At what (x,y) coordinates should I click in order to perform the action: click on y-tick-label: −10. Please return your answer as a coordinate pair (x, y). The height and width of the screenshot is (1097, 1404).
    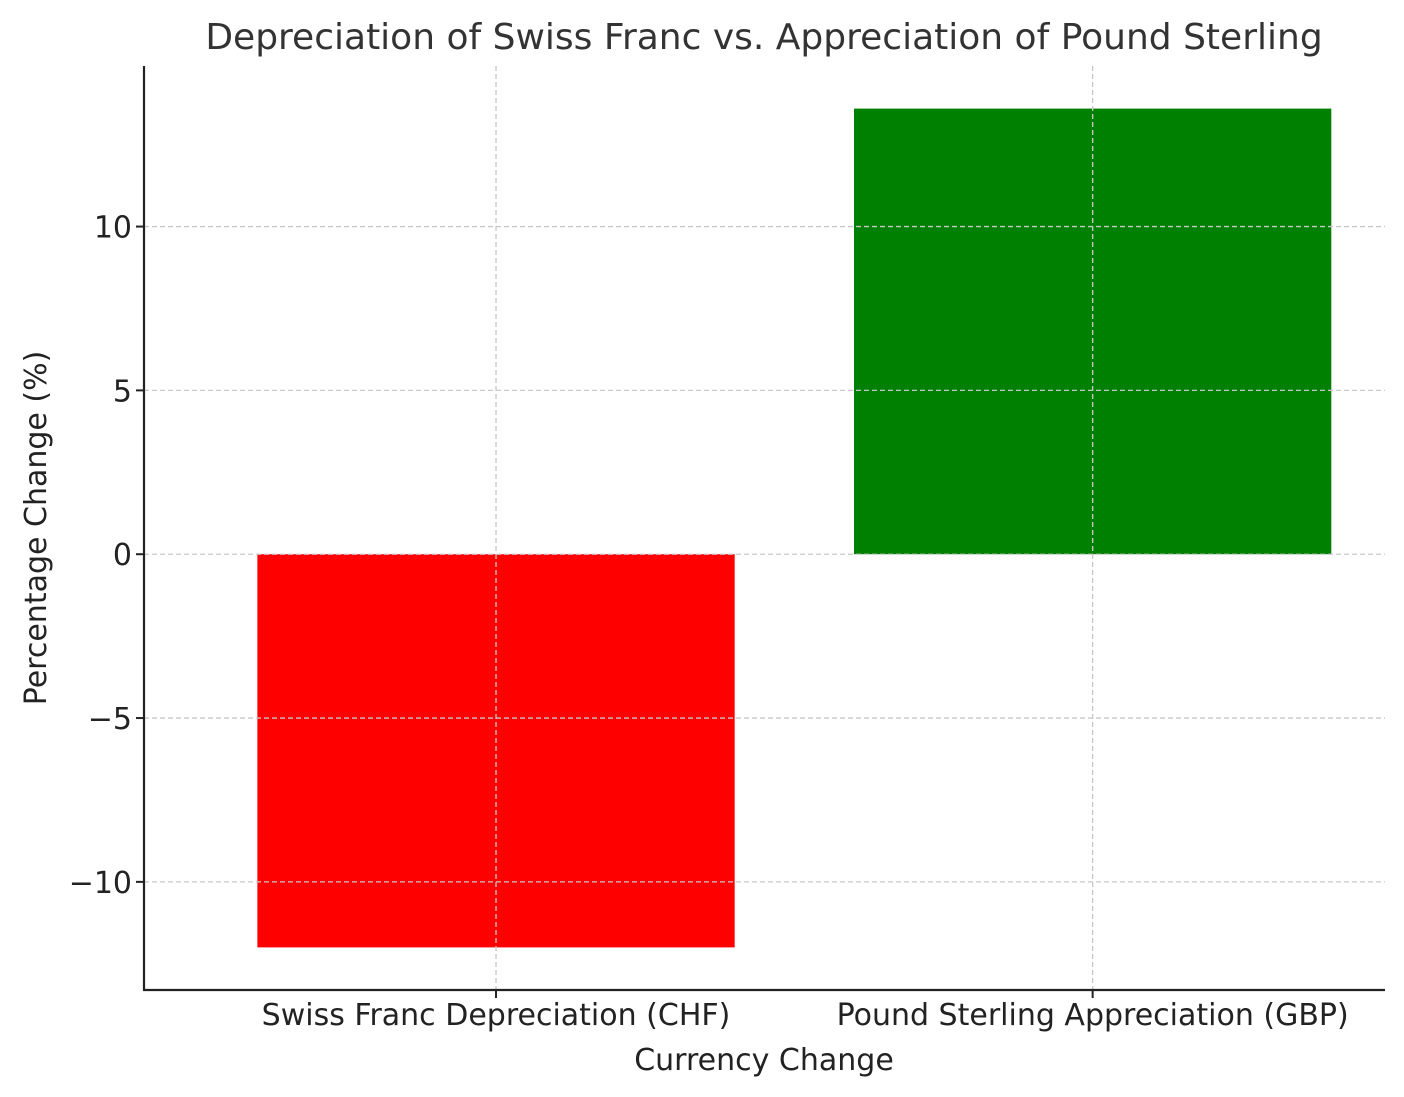
    Looking at the image, I should click on (100, 883).